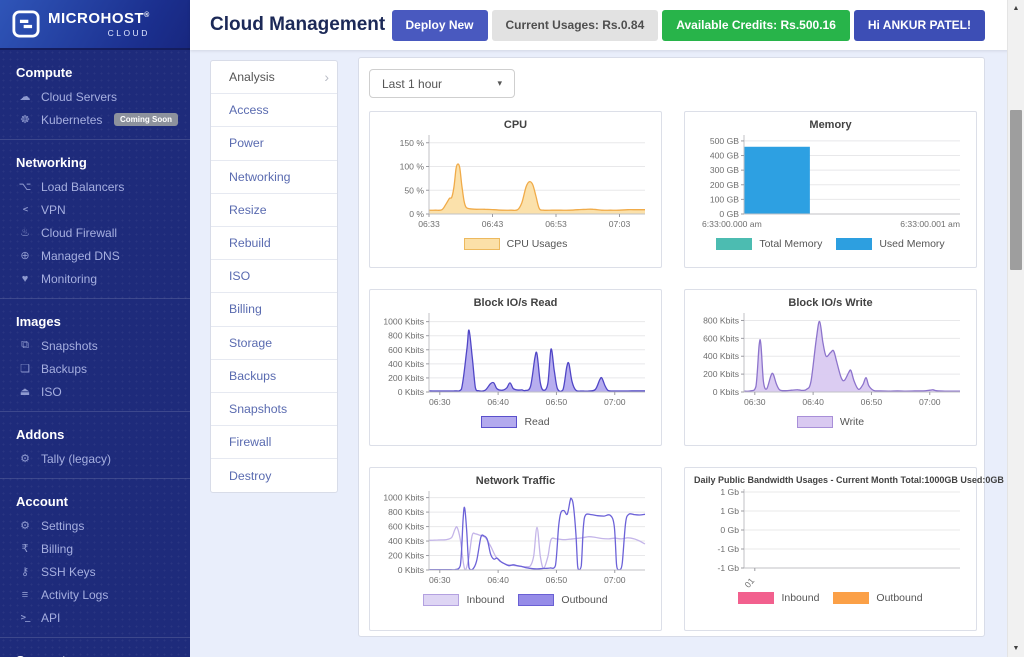 This screenshot has width=1024, height=657. What do you see at coordinates (95, 232) in the screenshot?
I see `sidebar-item-cloud-firewall: ♨ Cloud Firewall` at bounding box center [95, 232].